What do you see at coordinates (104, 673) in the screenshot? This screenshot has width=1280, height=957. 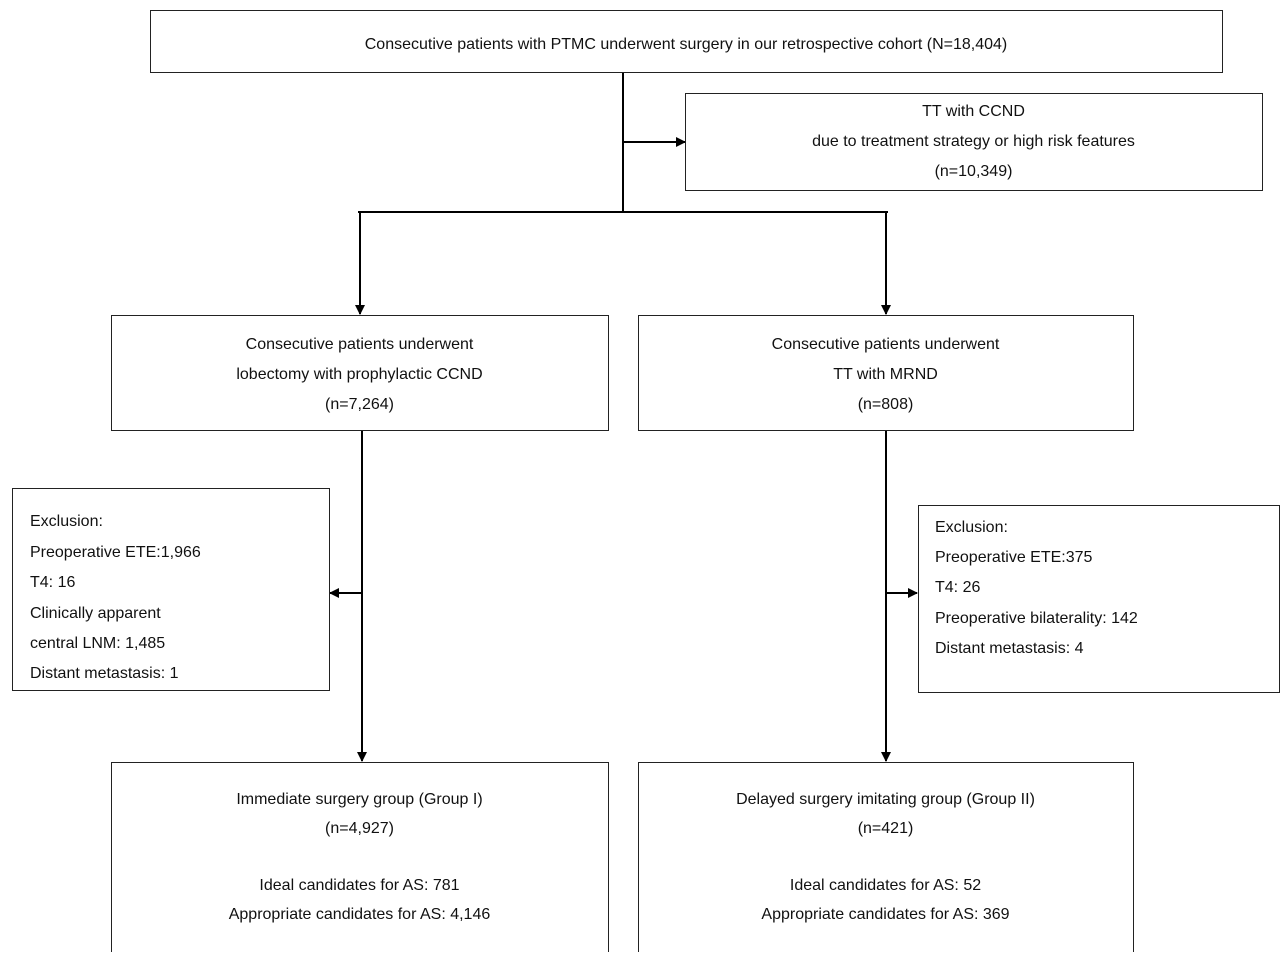 I see `node-text: Distant metastasis: 1` at bounding box center [104, 673].